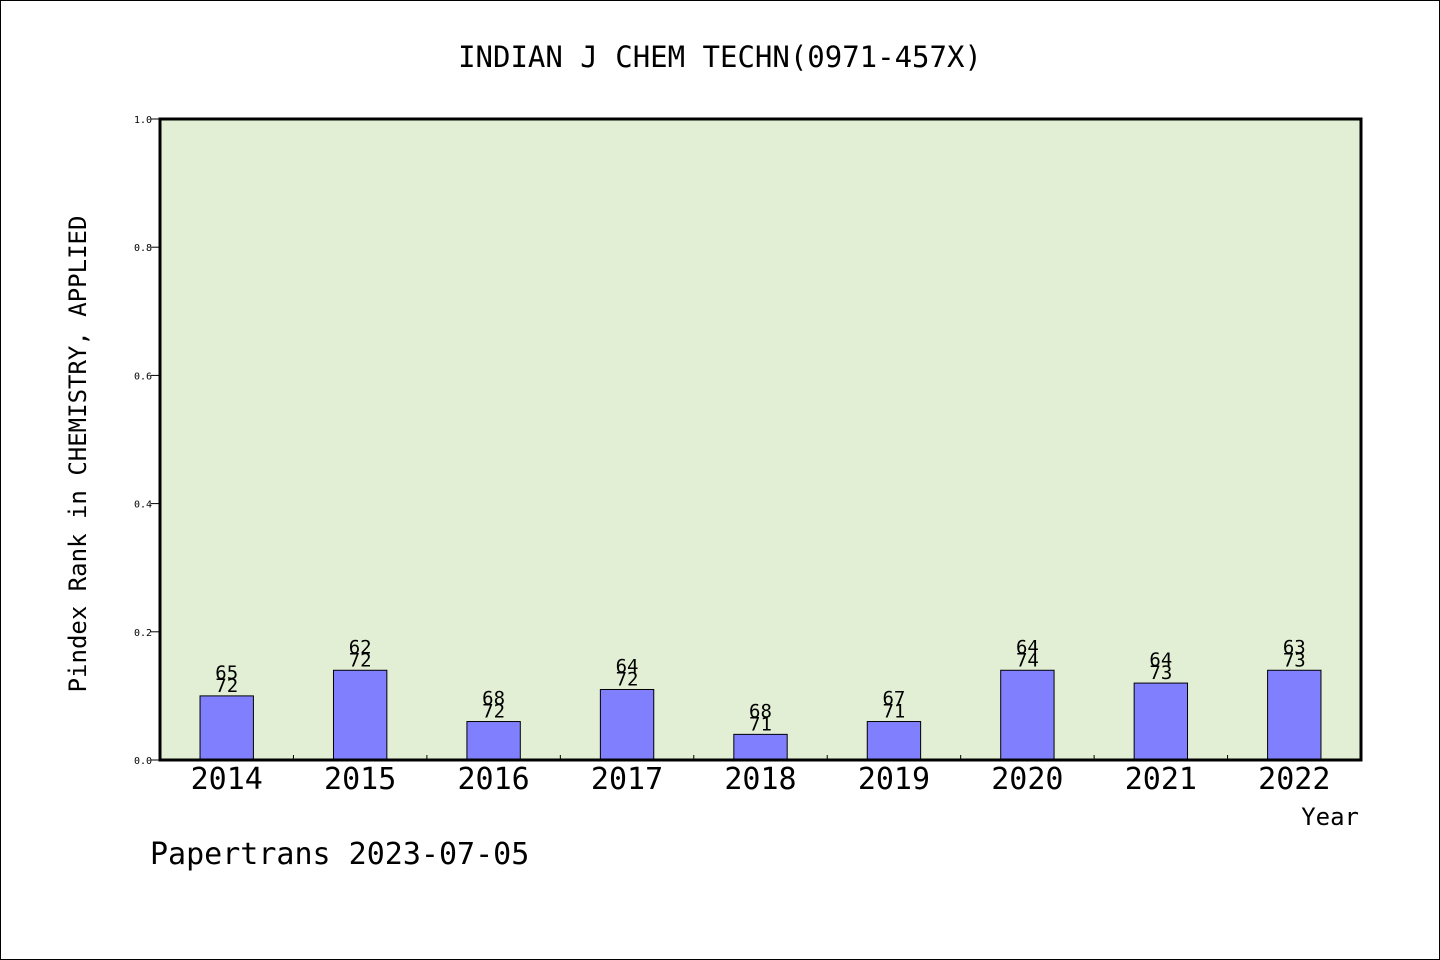  Describe the element at coordinates (1027, 660) in the screenshot. I see `bar-total-label: 74` at that location.